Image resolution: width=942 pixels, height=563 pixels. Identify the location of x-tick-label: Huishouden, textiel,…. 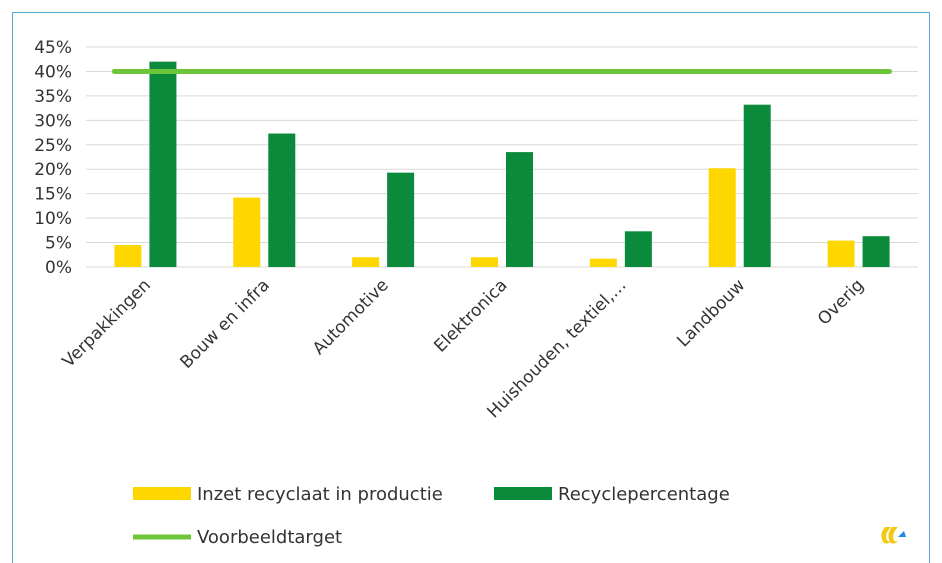
(556, 348).